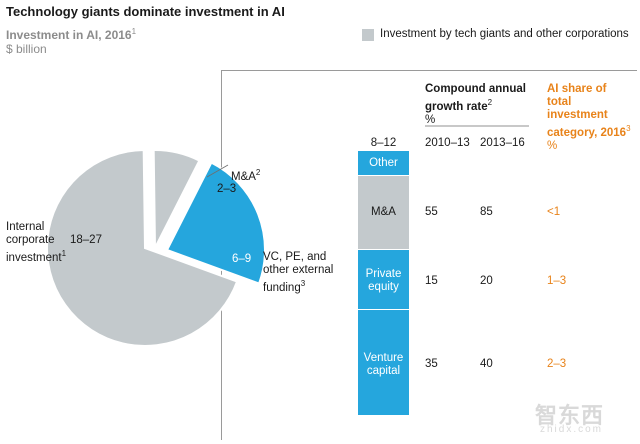  Describe the element at coordinates (242, 259) in the screenshot. I see `vc-value: 6–9` at that location.